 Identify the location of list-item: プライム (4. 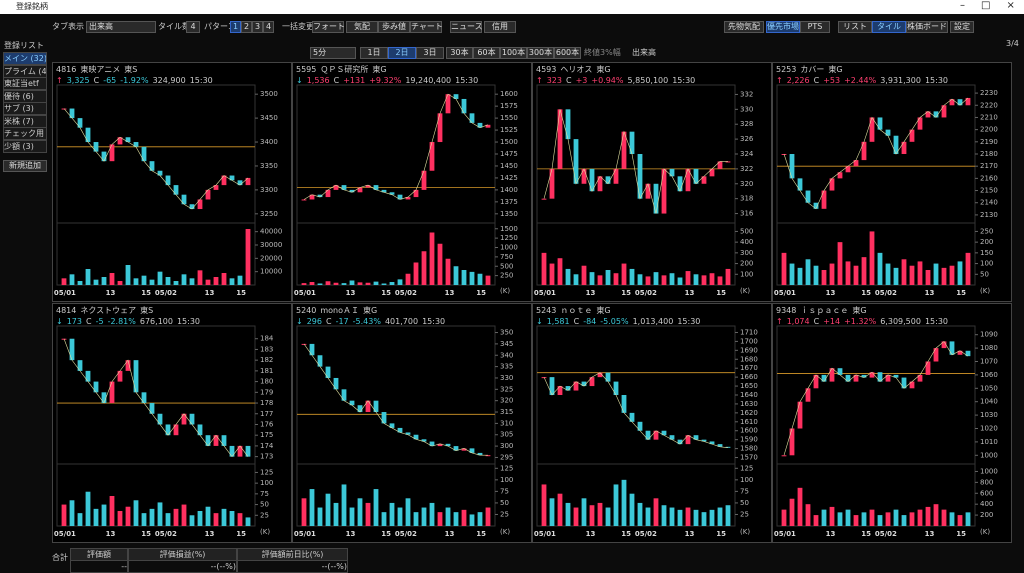
(25, 71).